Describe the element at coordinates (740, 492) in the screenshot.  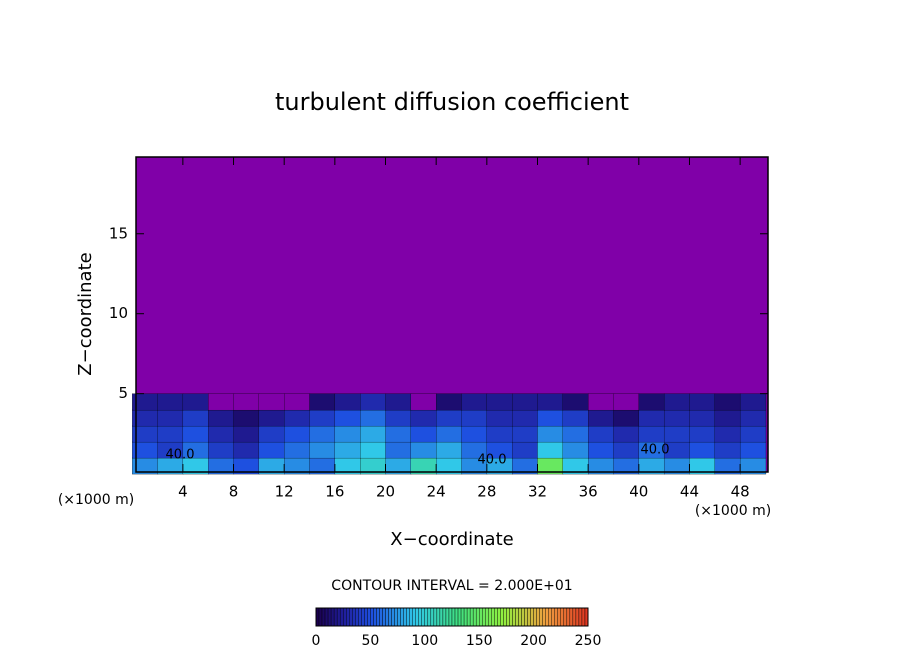
I see `x-tick-label: 48` at that location.